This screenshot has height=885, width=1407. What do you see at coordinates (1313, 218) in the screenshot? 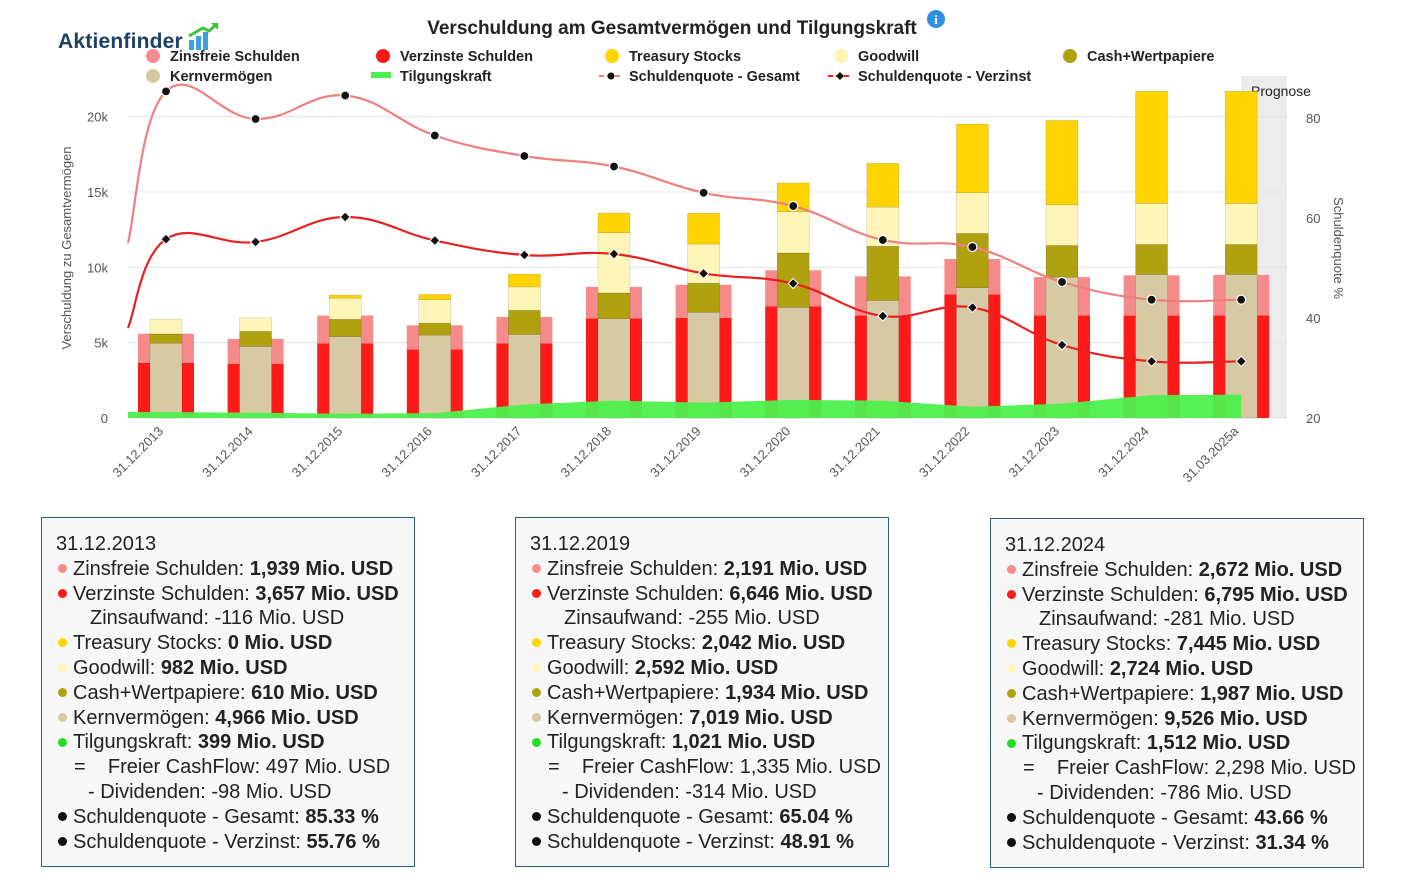
I see `y-right-tick-label: 60` at bounding box center [1313, 218].